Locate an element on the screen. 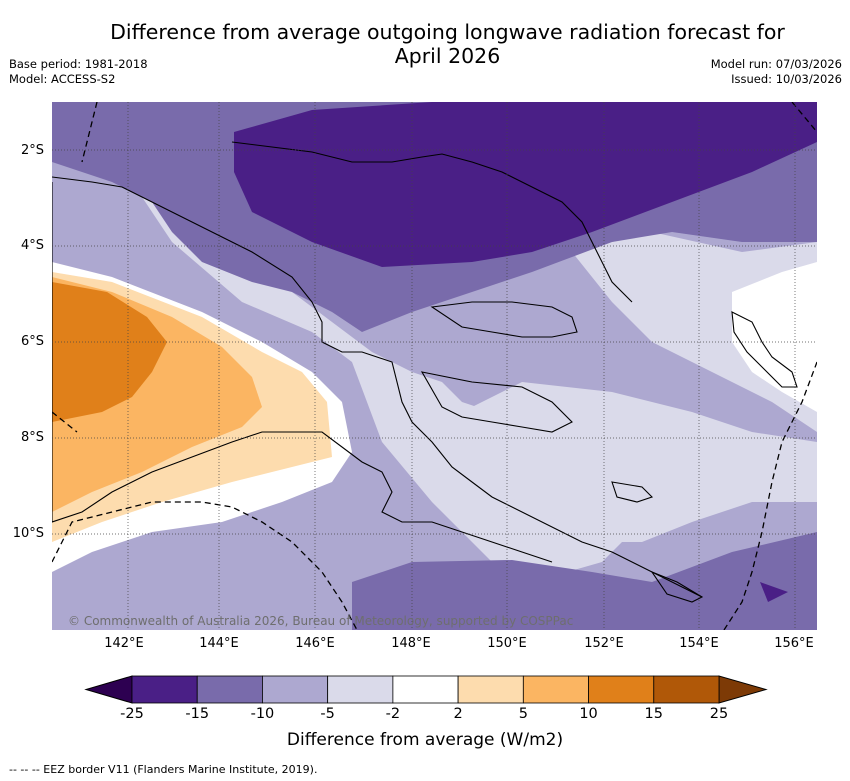 The image size is (850, 781). colorbar-tick-label: -5 is located at coordinates (327, 714).